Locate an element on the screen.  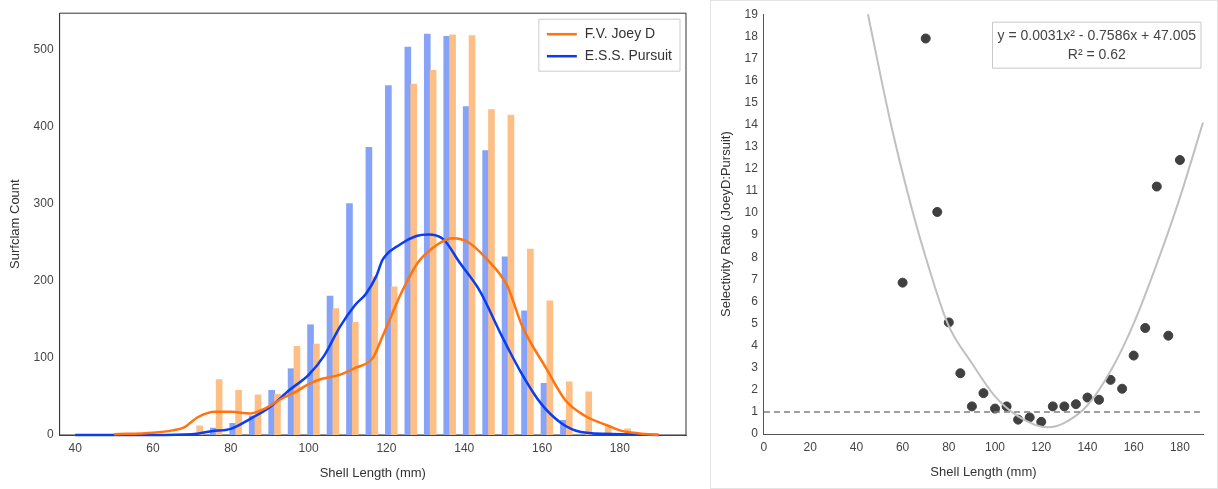
y-tick-label: 5 is located at coordinates (755, 322).